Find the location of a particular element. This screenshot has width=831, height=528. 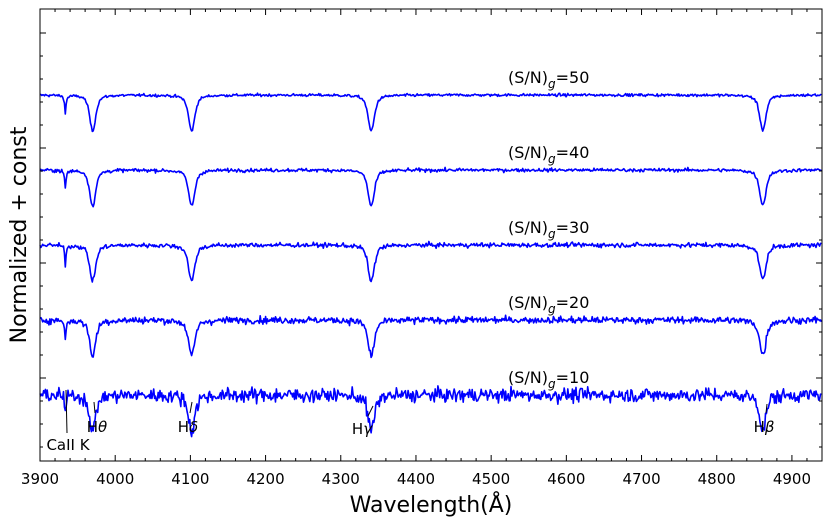

spectrum-line-sn10 is located at coordinates (430, 411).